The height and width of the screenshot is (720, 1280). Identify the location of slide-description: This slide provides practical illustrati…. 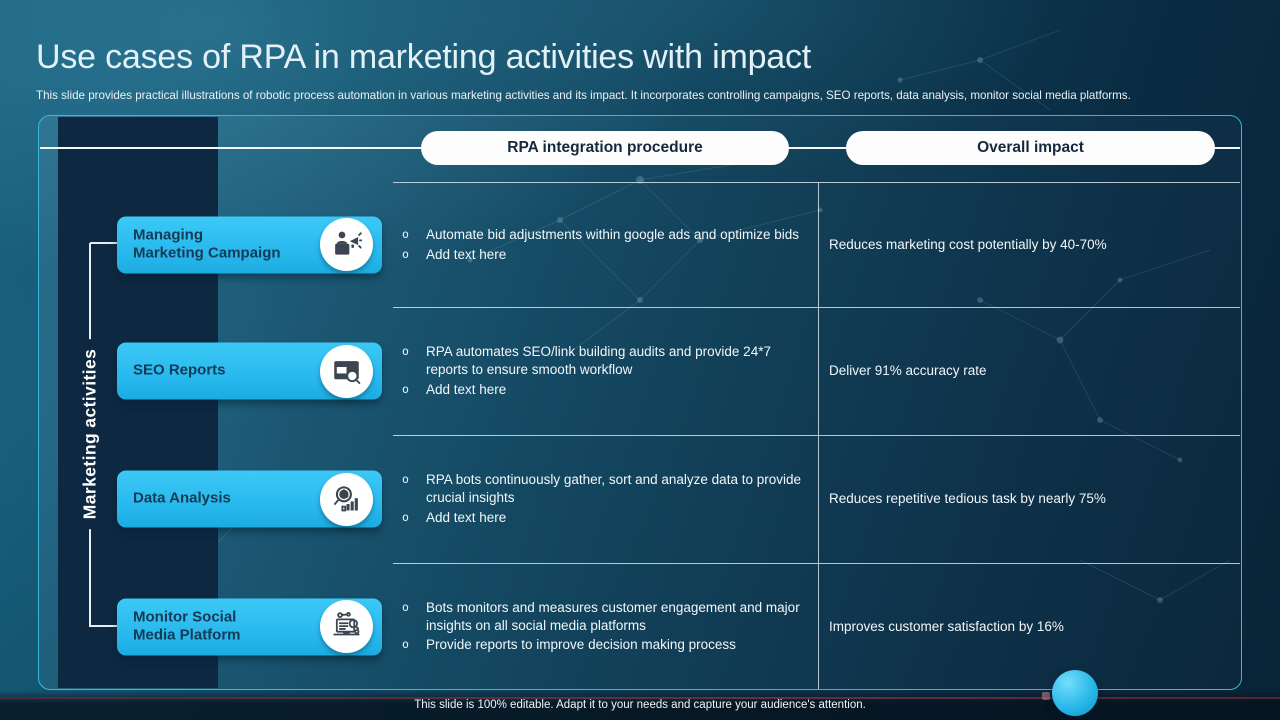
(583, 95).